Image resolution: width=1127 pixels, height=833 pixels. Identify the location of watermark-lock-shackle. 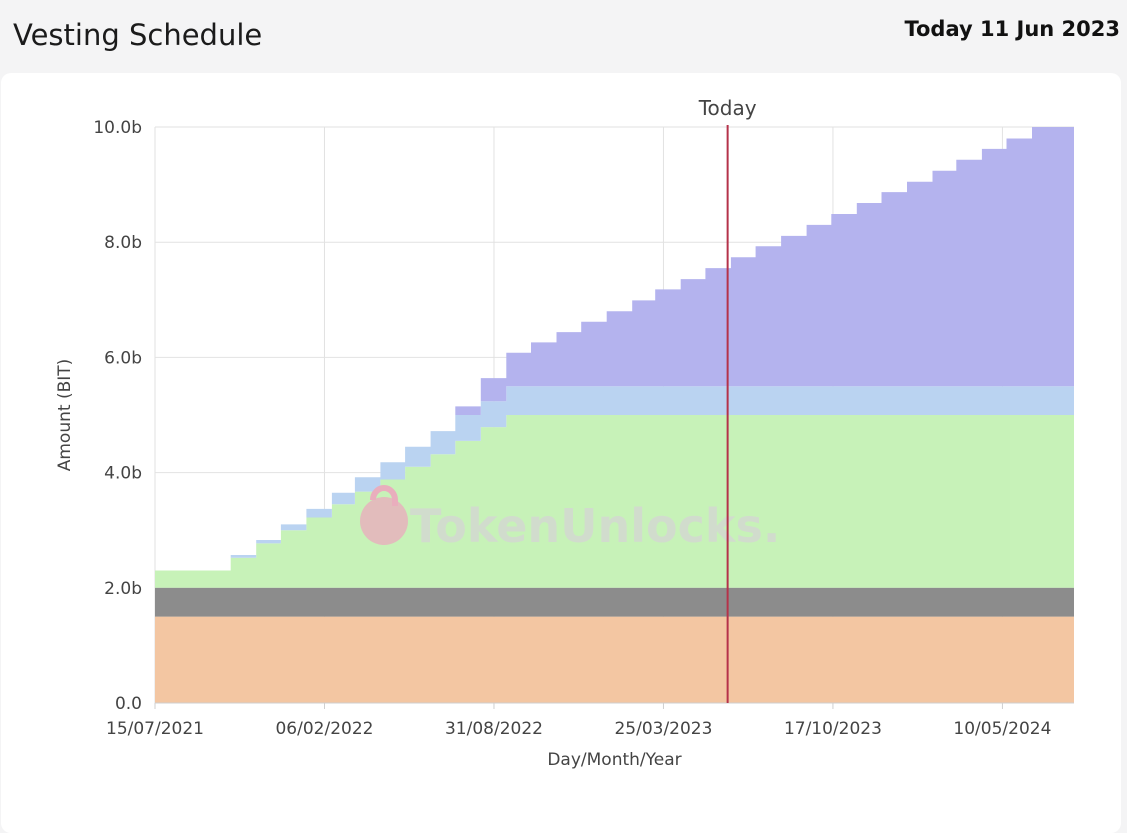
(384, 495).